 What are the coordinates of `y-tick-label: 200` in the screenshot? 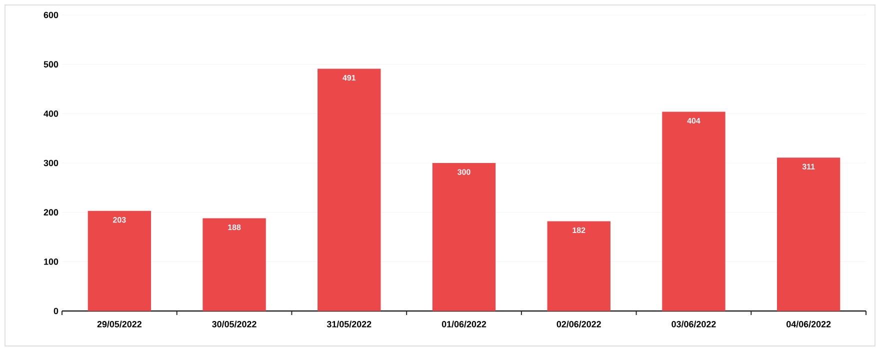 It's located at (51, 212).